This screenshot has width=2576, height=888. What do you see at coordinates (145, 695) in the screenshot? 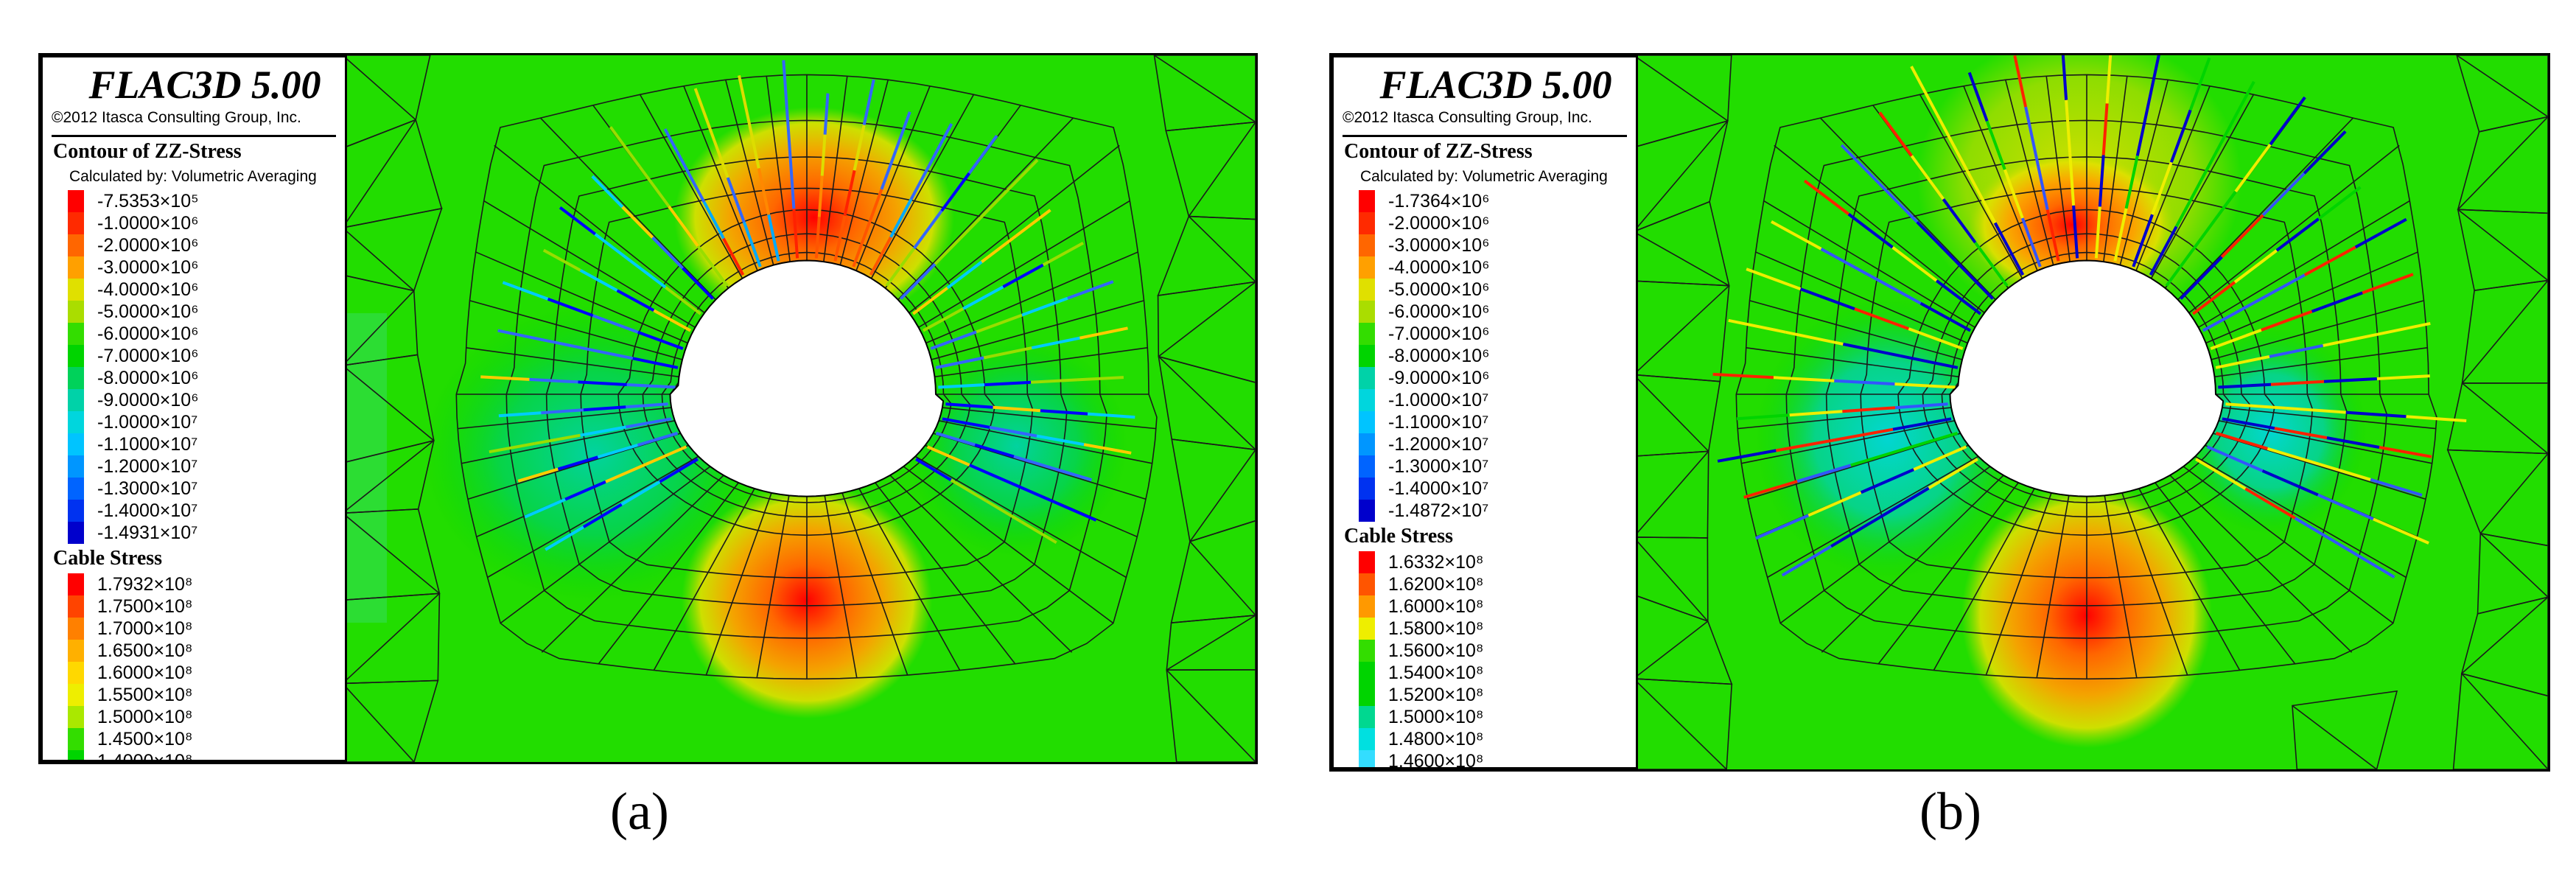
I see `cable-label: 1.5500×10⁸` at bounding box center [145, 695].